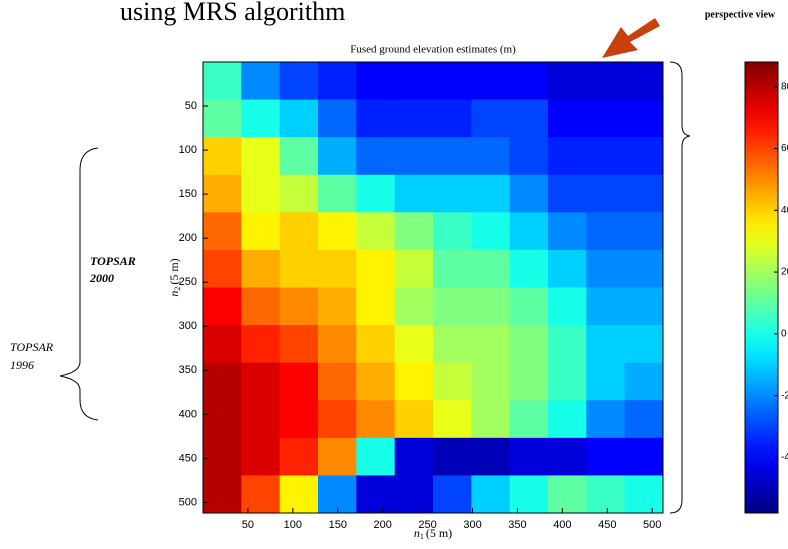 The width and height of the screenshot is (788, 549). Describe the element at coordinates (101, 278) in the screenshot. I see `topsar2000-line2: 2000` at that location.